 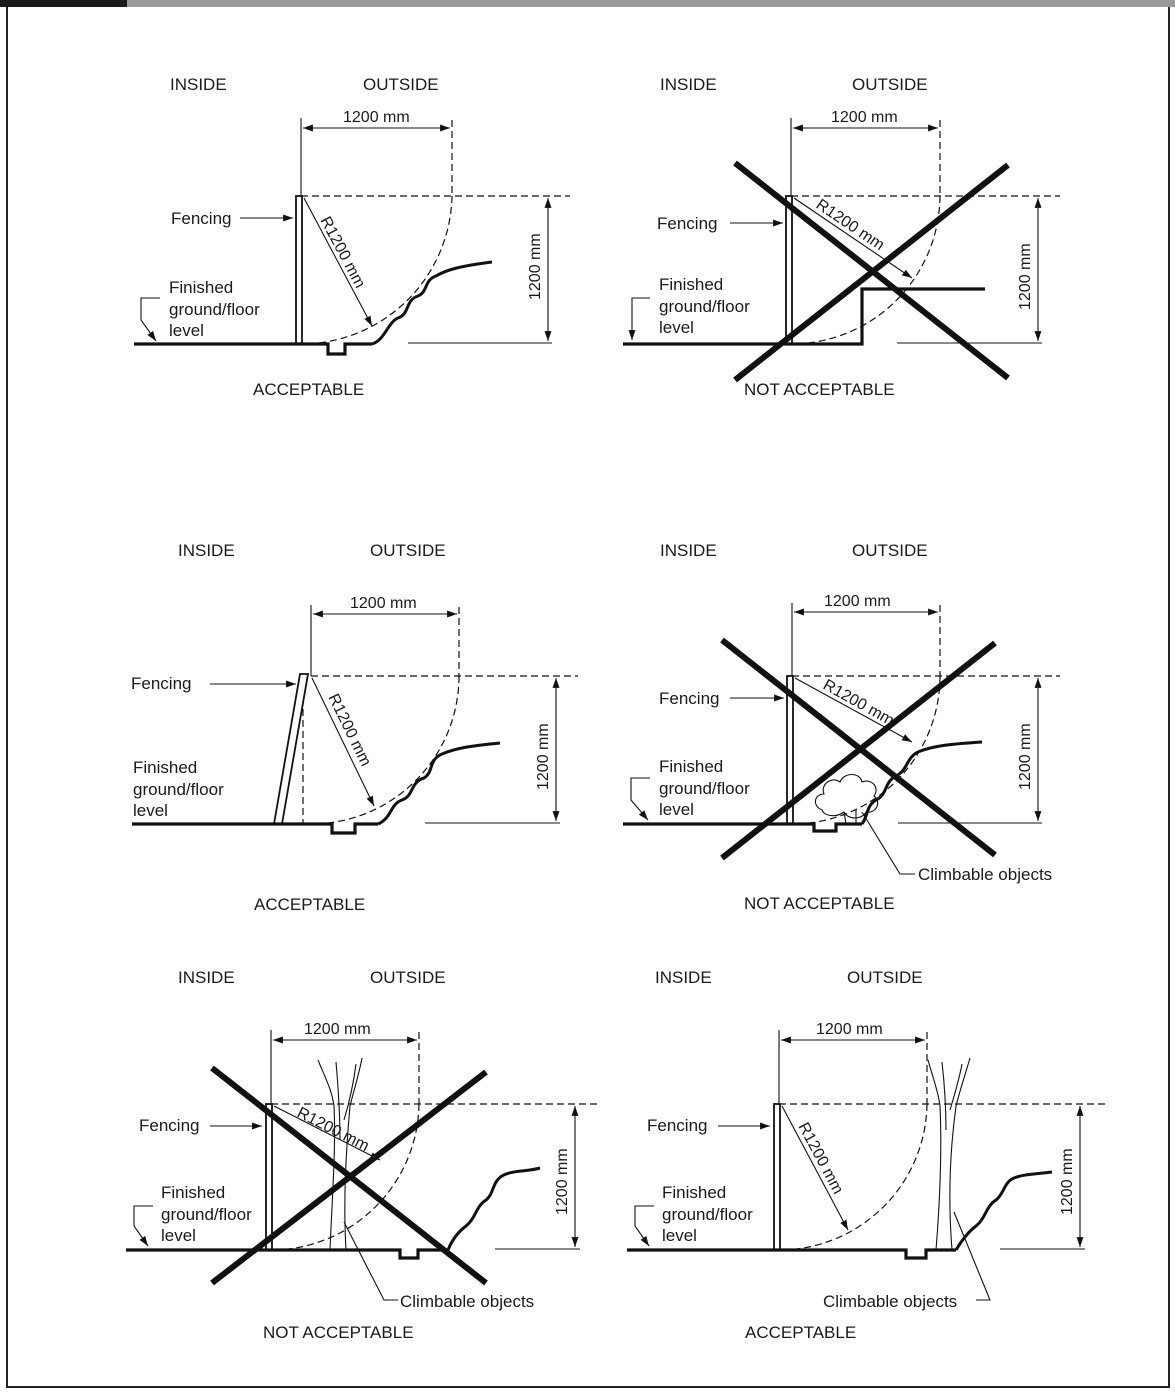 I want to click on verdict-label: ACCEPTABLE, so click(x=308, y=389).